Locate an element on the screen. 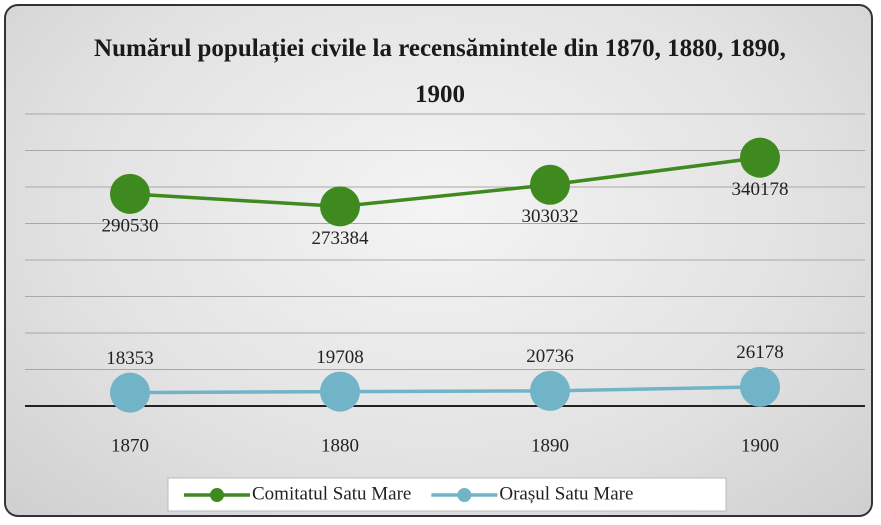 The image size is (881, 525). legend: Comitatul Satu Mare Orașul Satu Mare is located at coordinates (447, 494).